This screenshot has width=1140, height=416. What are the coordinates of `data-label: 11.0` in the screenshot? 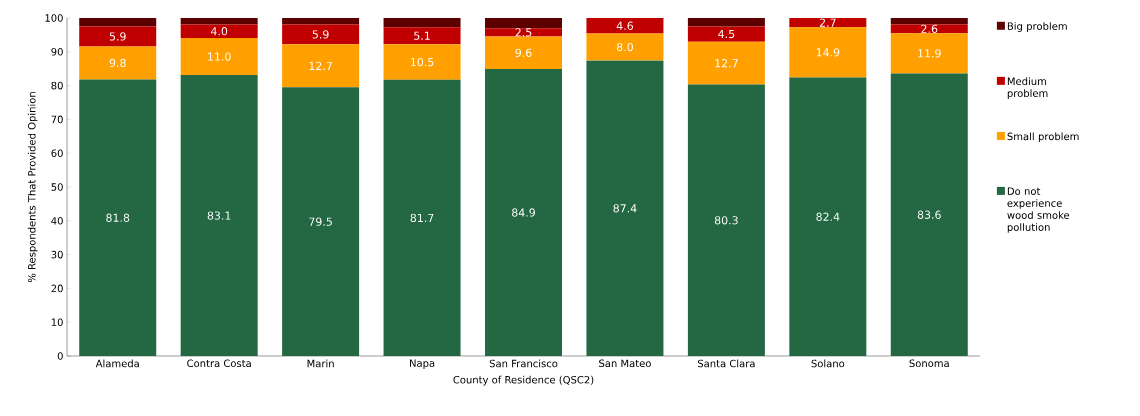 It's located at (219, 56).